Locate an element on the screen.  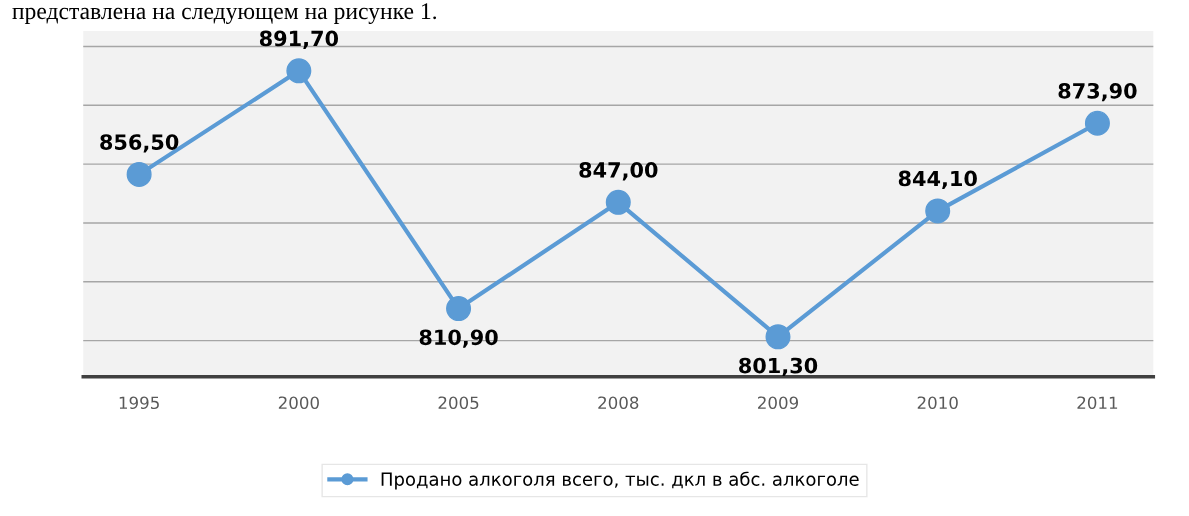
data-label: 873,90 is located at coordinates (1097, 92).